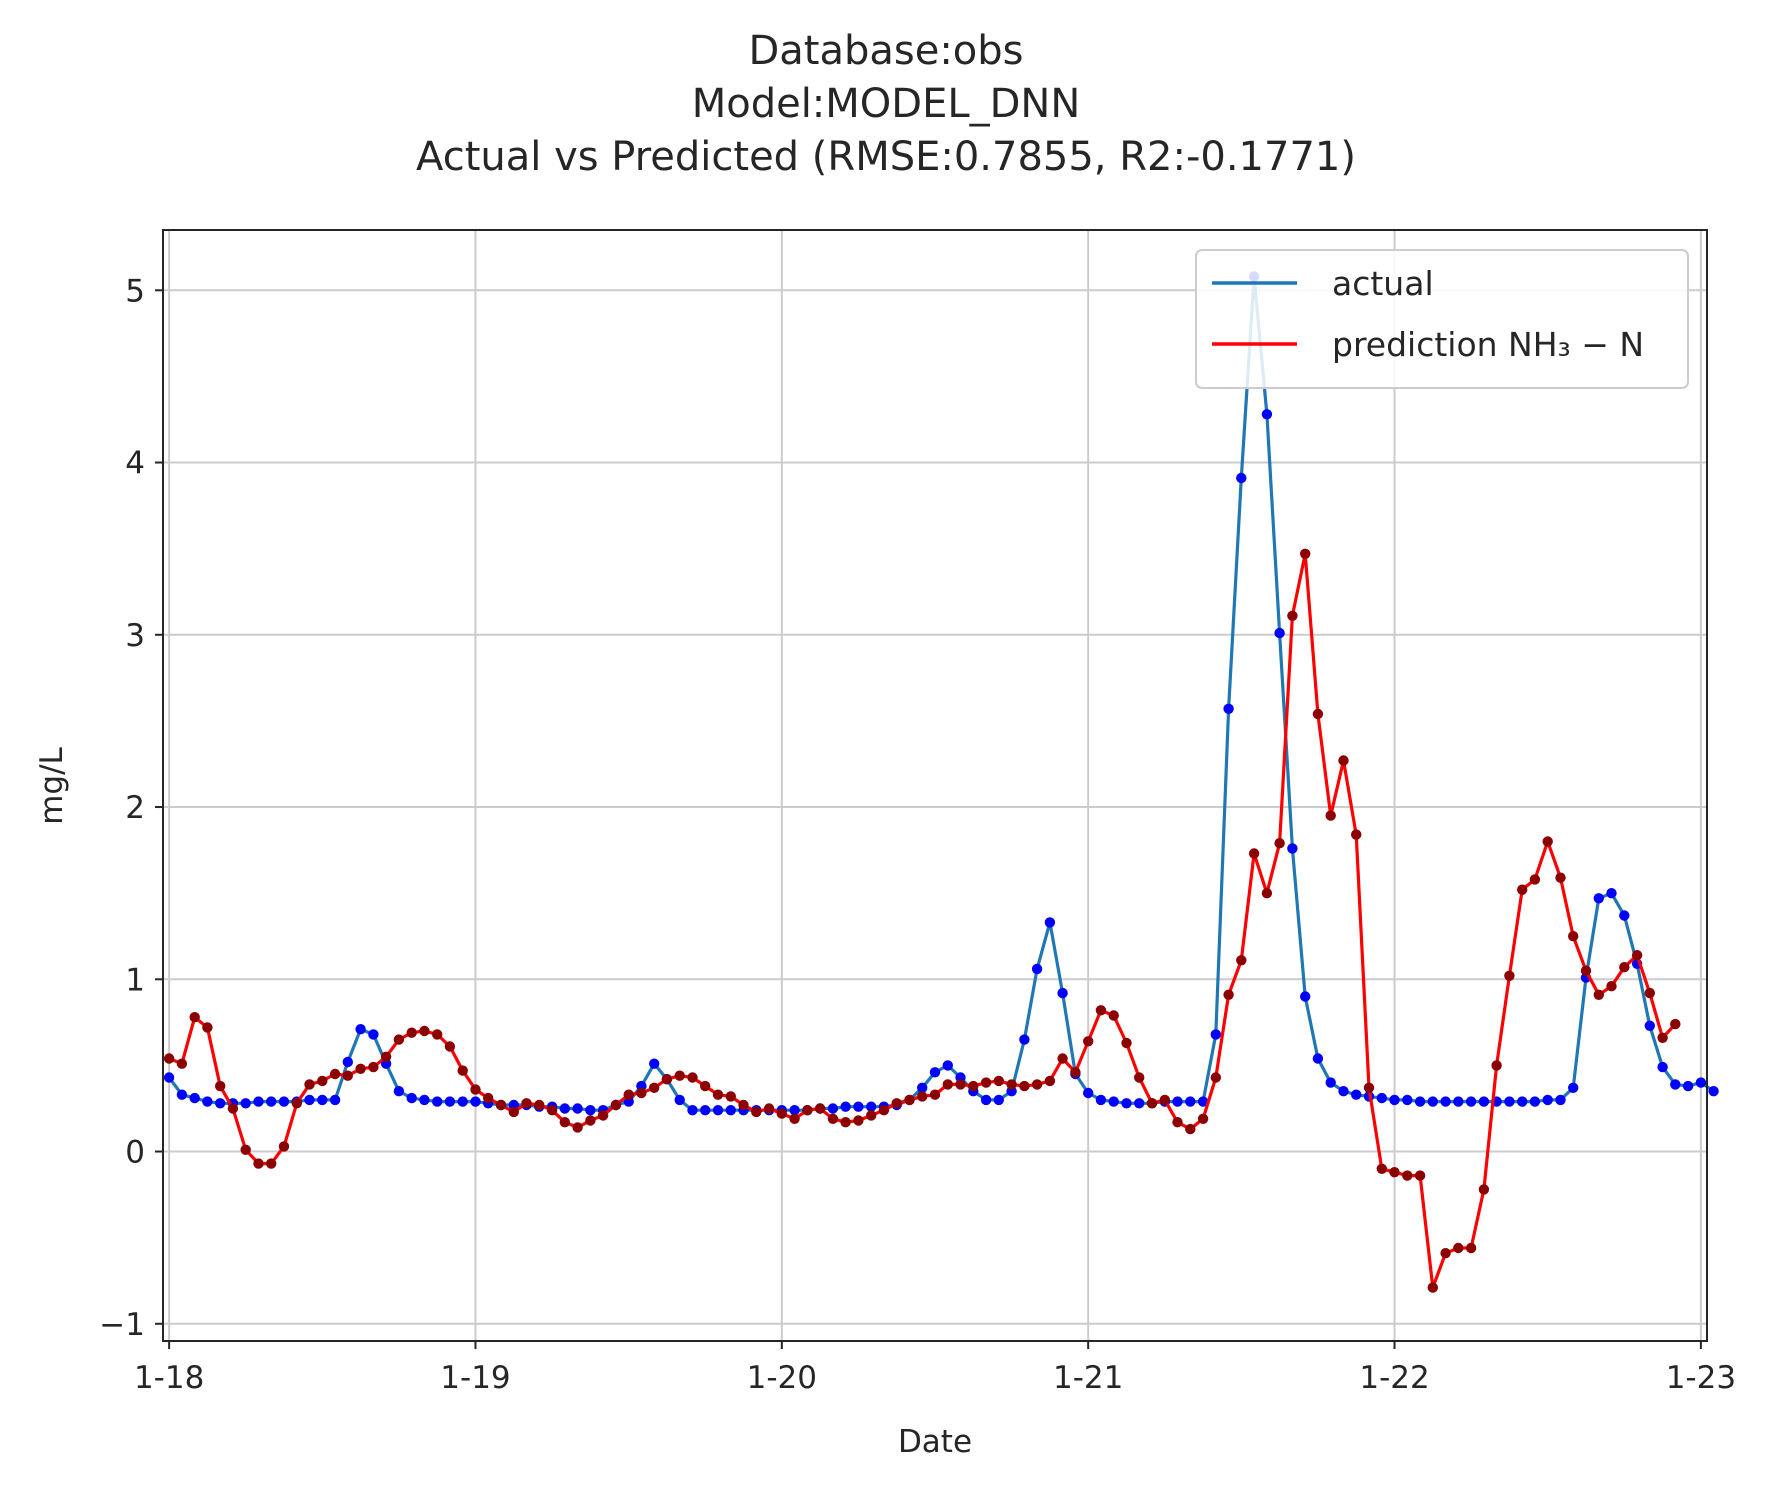 Image resolution: width=1769 pixels, height=1486 pixels. Describe the element at coordinates (169, 1378) in the screenshot. I see `x-tick-label: 1-18` at that location.